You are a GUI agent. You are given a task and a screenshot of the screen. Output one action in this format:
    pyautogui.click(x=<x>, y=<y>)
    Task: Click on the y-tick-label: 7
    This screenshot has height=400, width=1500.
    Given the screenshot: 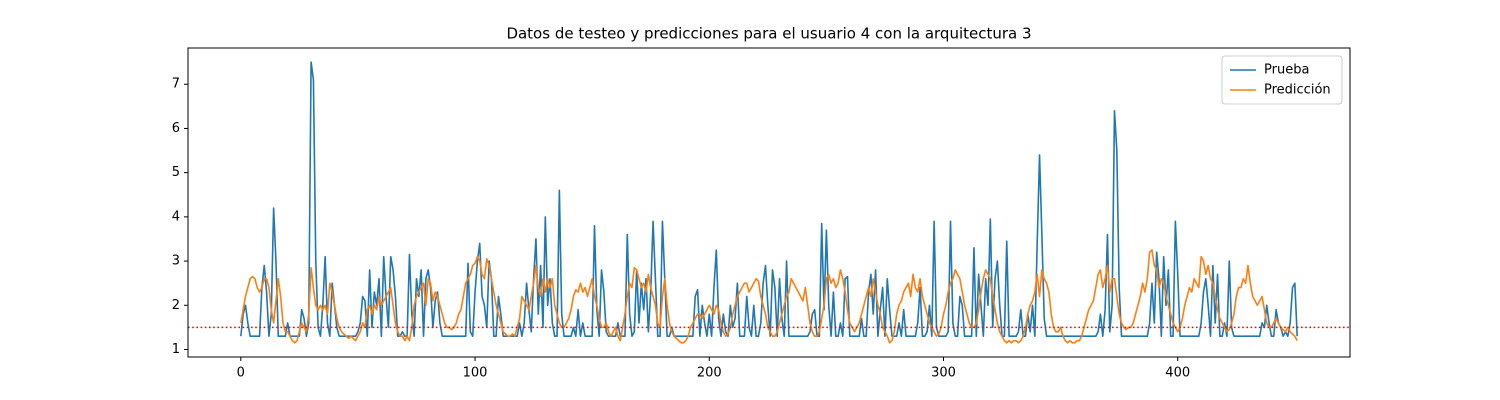 What is the action you would take?
    pyautogui.click(x=176, y=84)
    